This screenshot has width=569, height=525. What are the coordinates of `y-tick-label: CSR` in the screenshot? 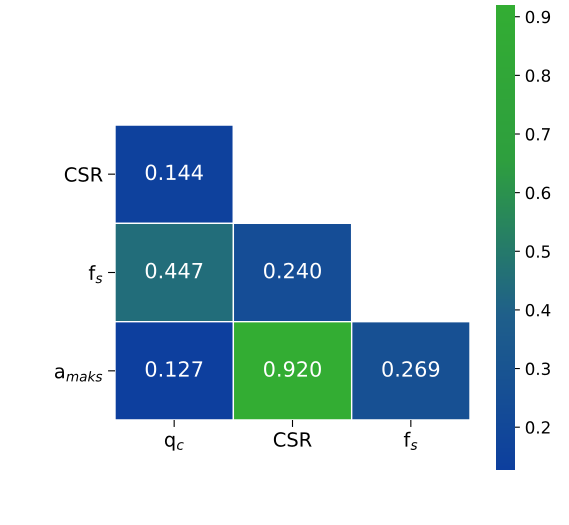 It's located at (83, 174).